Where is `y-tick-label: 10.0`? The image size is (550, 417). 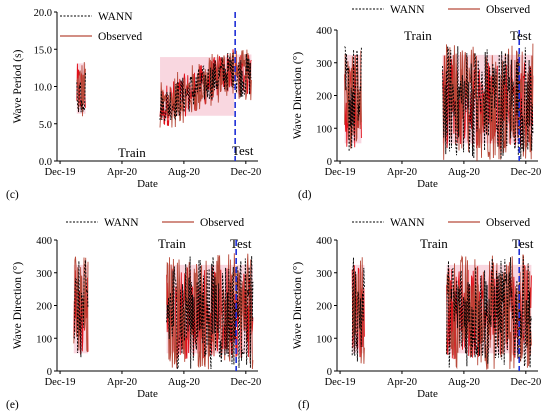
y-tick-label: 10.0 is located at coordinates (43, 88).